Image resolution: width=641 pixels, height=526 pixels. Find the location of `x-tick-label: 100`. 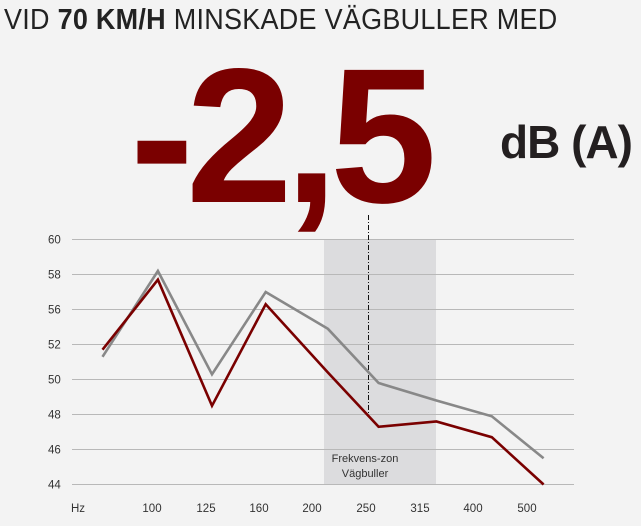

x-tick-label: 100 is located at coordinates (151, 509).